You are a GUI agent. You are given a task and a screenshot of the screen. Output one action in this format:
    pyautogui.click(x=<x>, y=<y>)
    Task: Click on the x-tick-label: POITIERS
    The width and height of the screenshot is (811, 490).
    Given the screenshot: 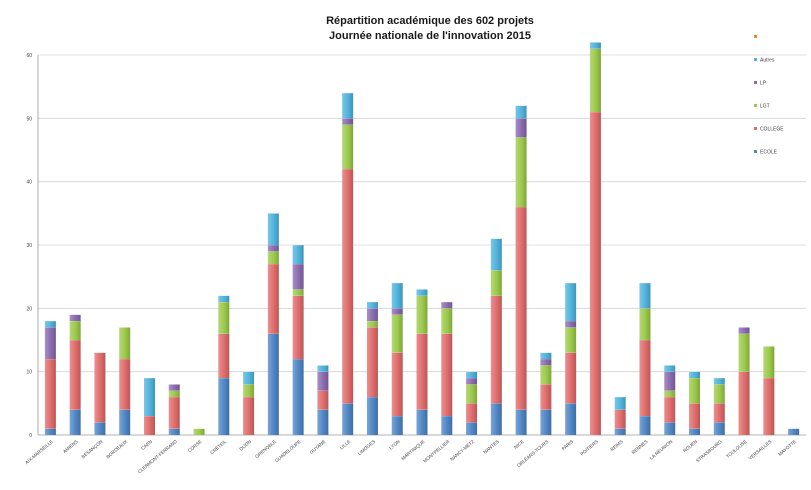 What is the action you would take?
    pyautogui.click(x=589, y=448)
    